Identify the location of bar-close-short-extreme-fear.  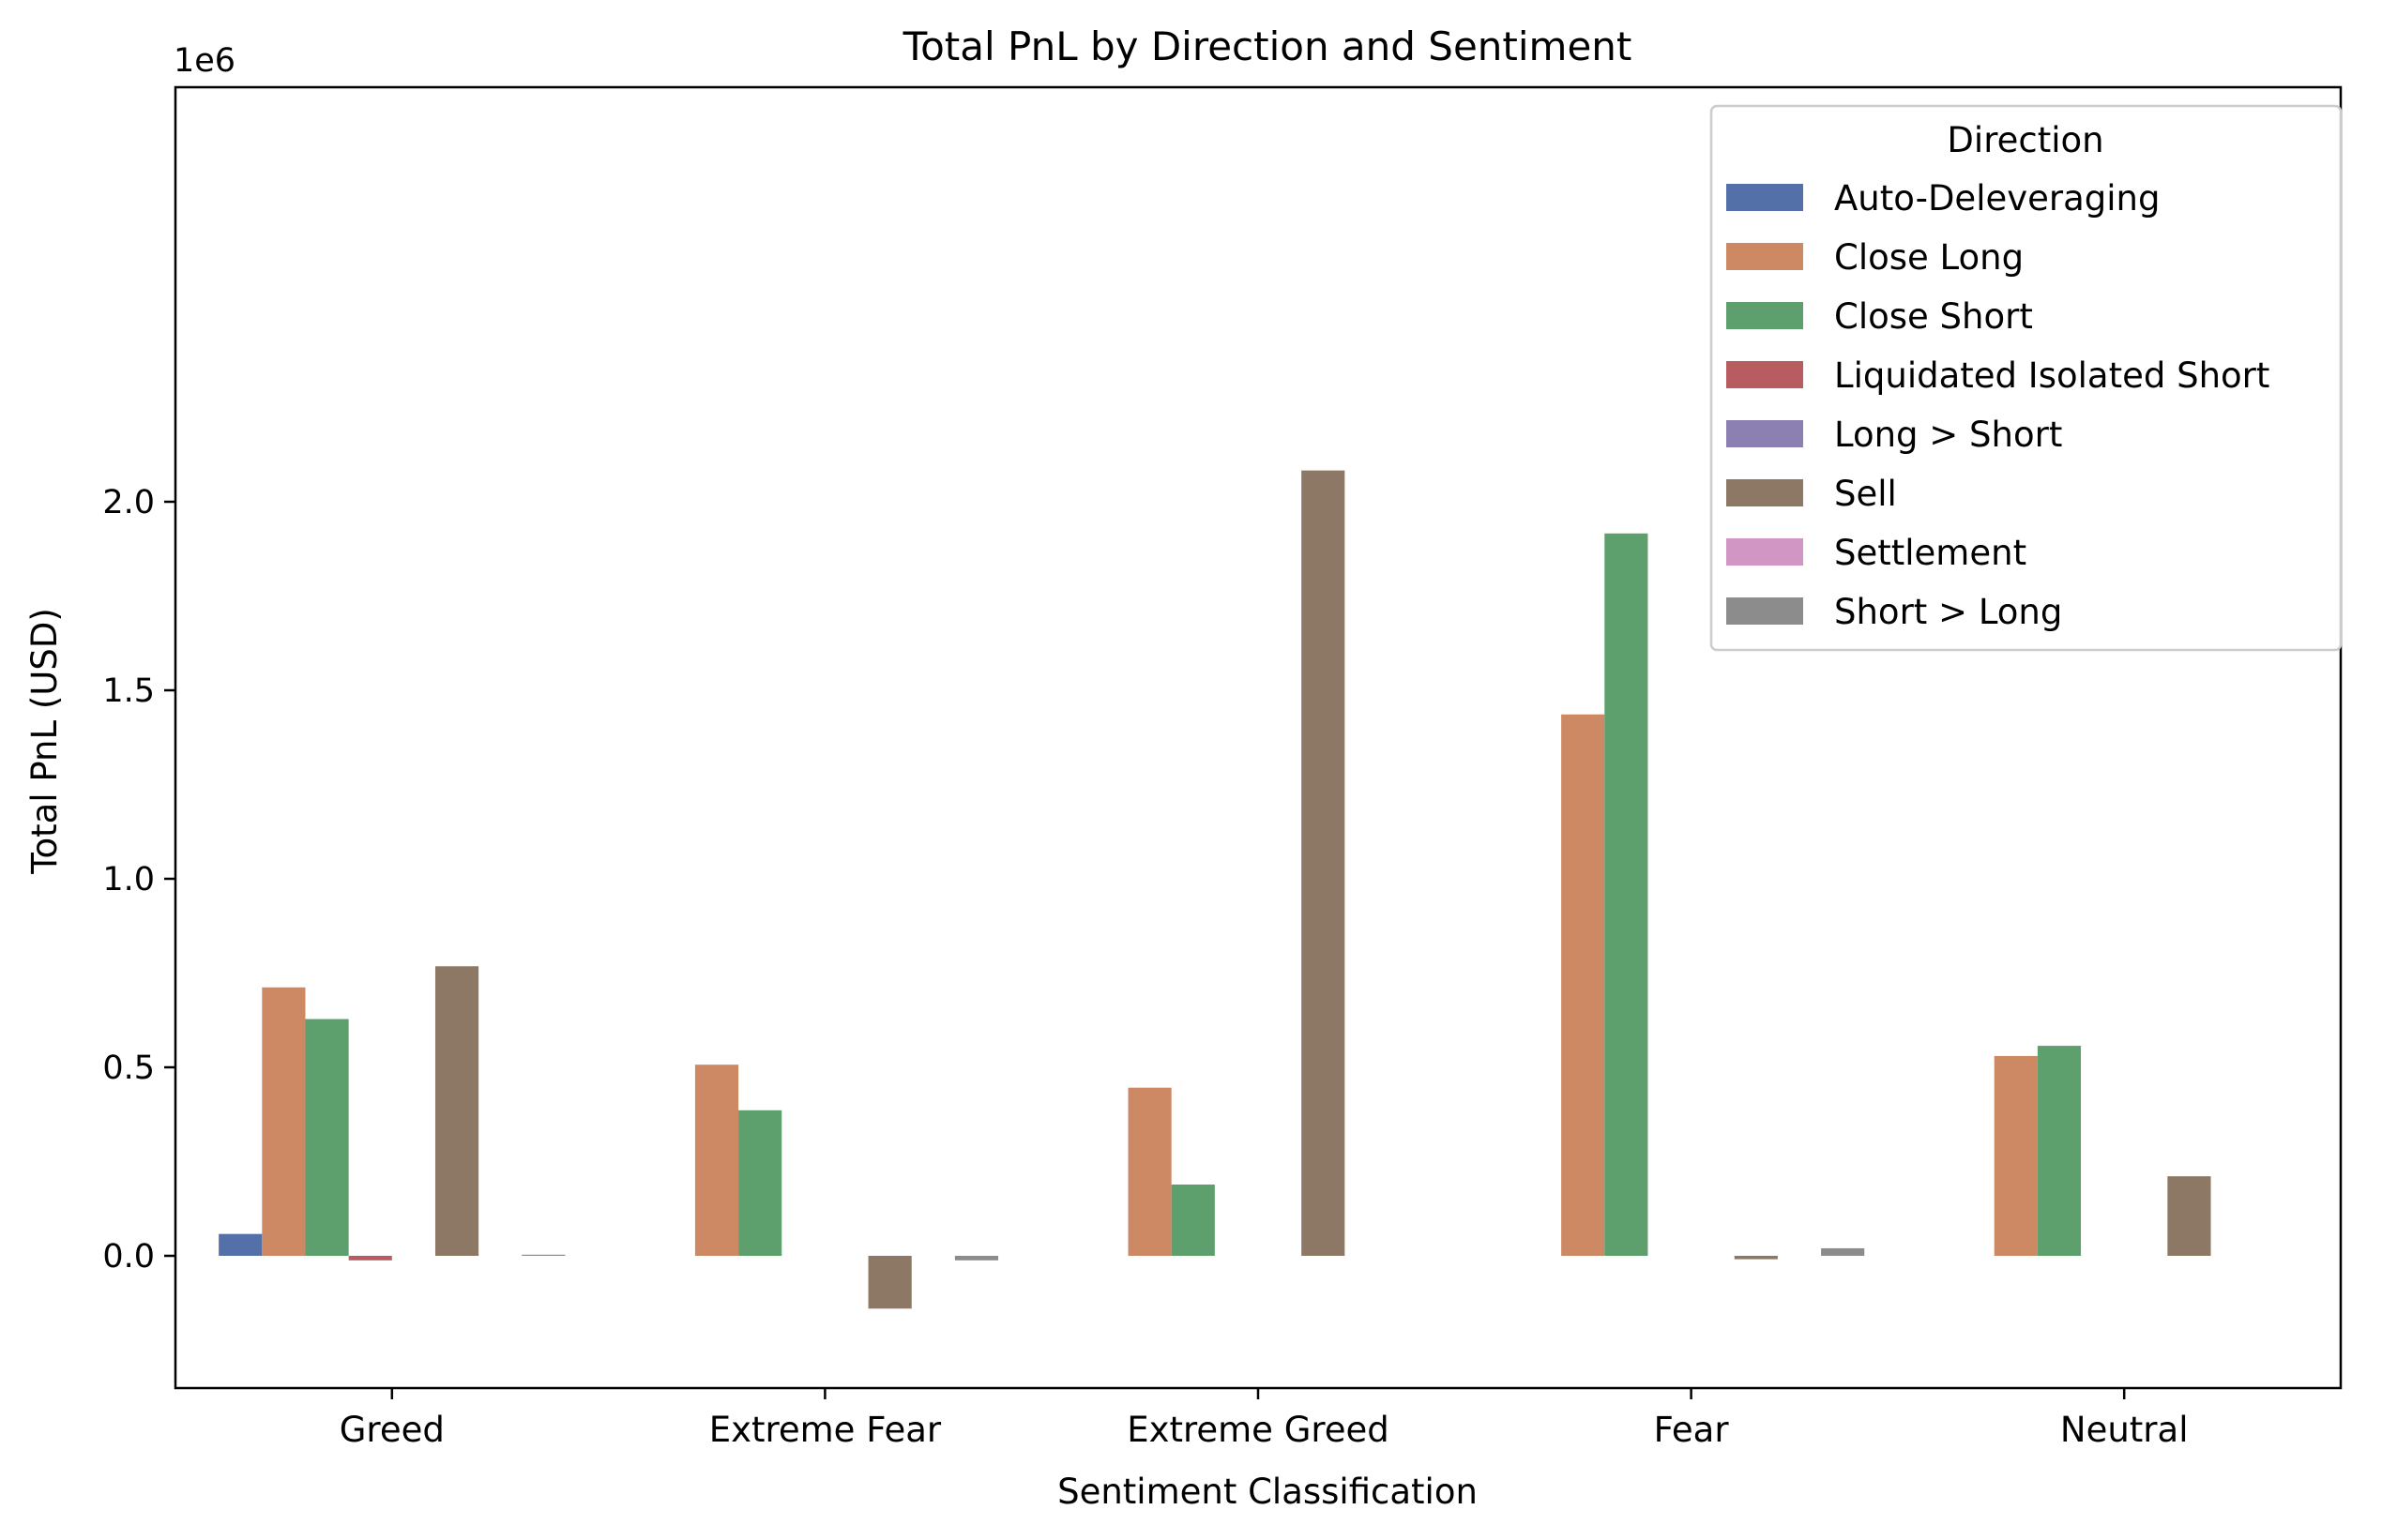
(760, 1183).